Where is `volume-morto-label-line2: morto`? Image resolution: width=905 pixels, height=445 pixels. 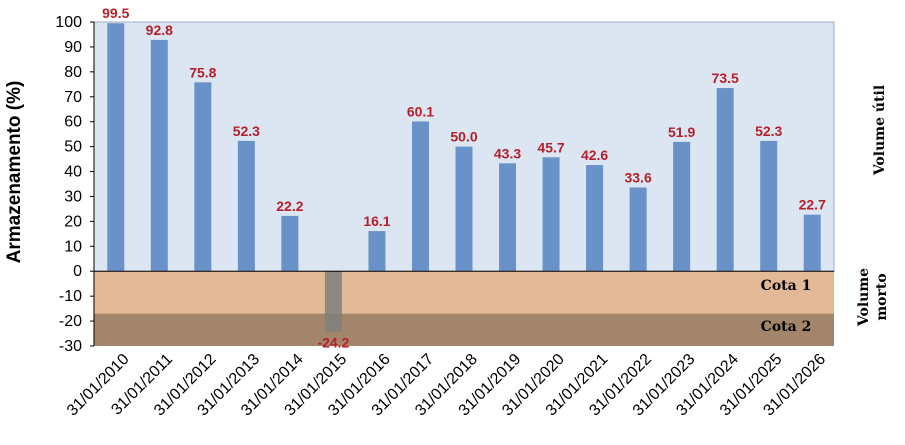 volume-morto-label-line2: morto is located at coordinates (882, 296).